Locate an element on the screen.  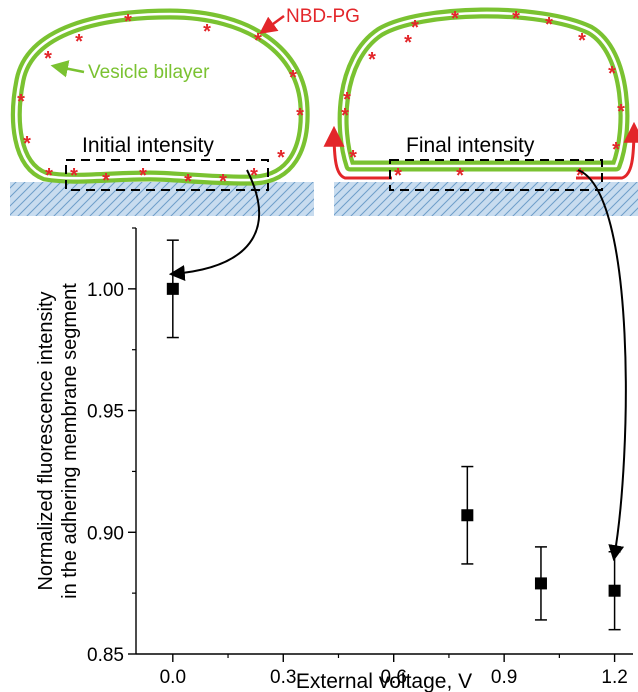
y-tick-label: 0.95 is located at coordinates (105, 412).